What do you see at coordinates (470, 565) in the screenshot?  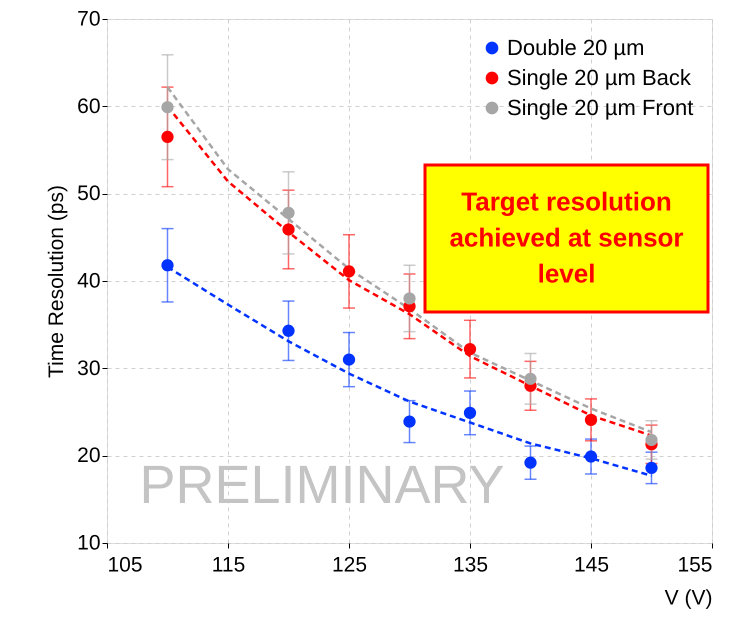 I see `x-tick-label: 135` at bounding box center [470, 565].